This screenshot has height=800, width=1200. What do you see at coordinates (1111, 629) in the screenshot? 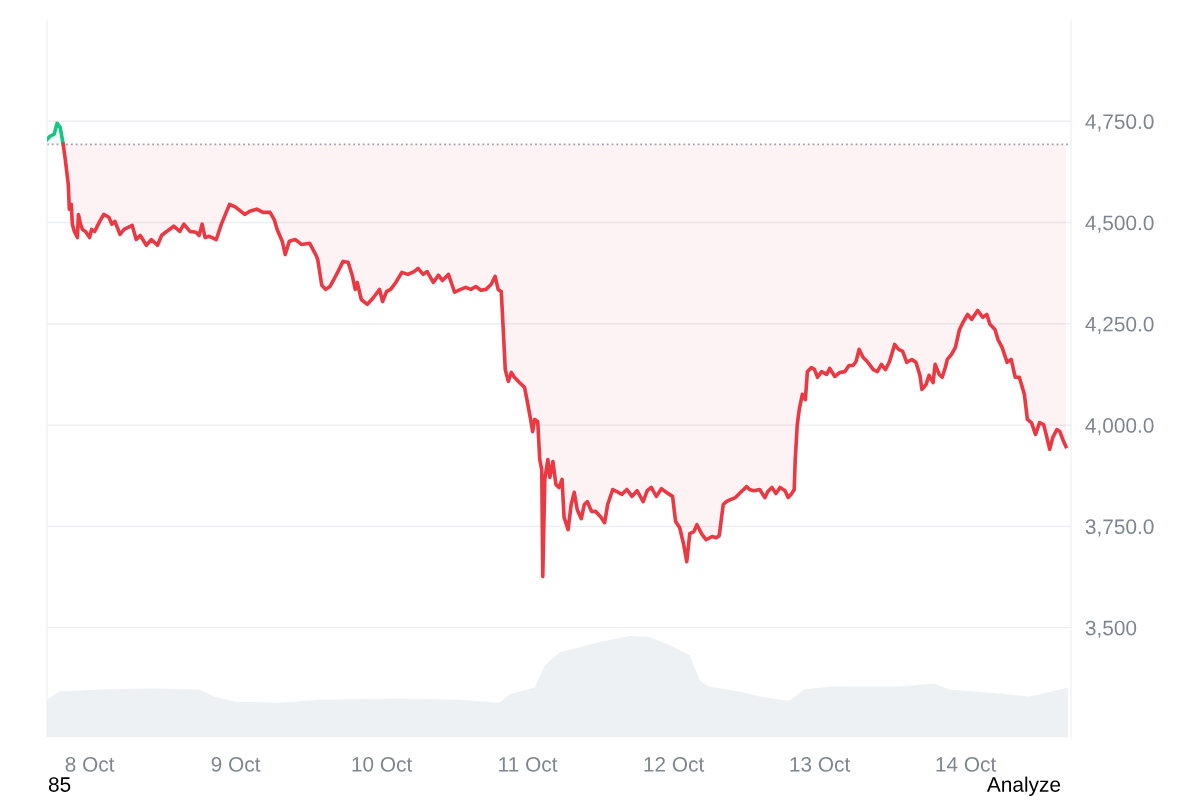
I see `y-tick-label: 3,500` at bounding box center [1111, 629].